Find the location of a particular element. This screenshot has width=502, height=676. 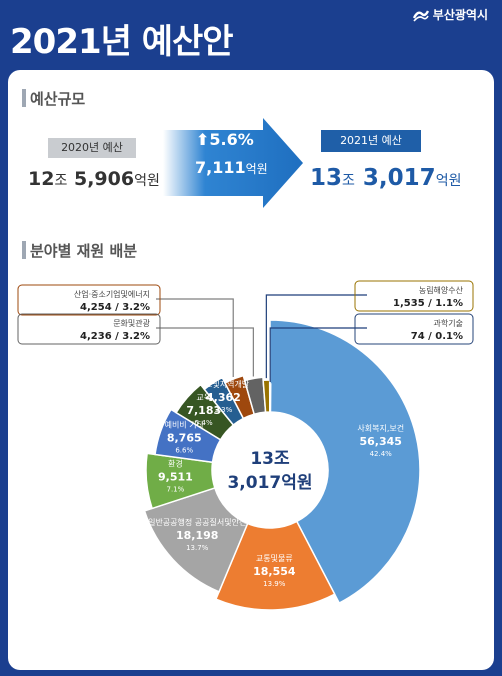

slice-value-label: 74 / 0.1% is located at coordinates (437, 336).